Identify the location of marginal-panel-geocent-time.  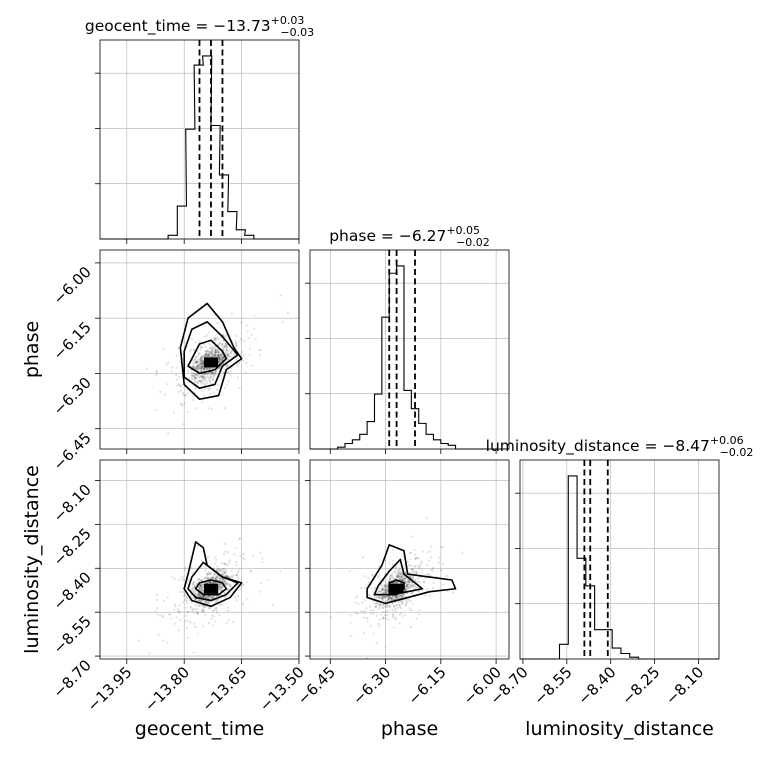
(197, 141).